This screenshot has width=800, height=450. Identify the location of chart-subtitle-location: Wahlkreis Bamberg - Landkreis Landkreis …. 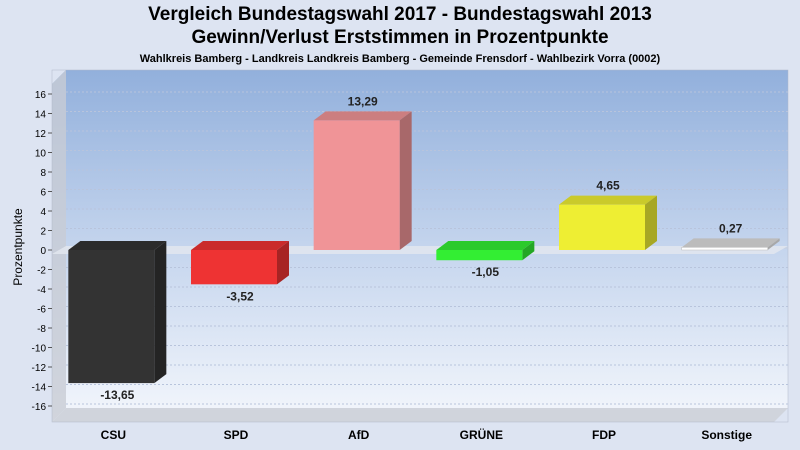
(400, 59).